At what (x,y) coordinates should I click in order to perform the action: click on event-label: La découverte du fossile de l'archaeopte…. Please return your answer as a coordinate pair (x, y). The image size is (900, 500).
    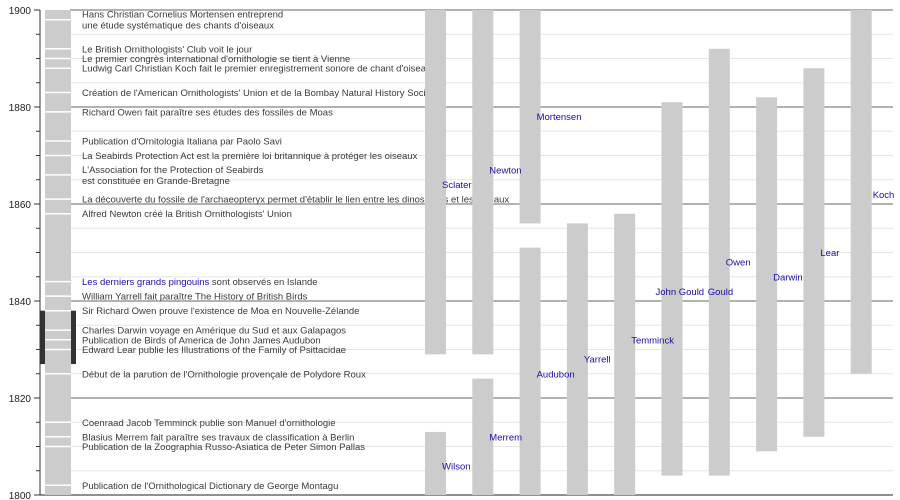
    Looking at the image, I should click on (295, 200).